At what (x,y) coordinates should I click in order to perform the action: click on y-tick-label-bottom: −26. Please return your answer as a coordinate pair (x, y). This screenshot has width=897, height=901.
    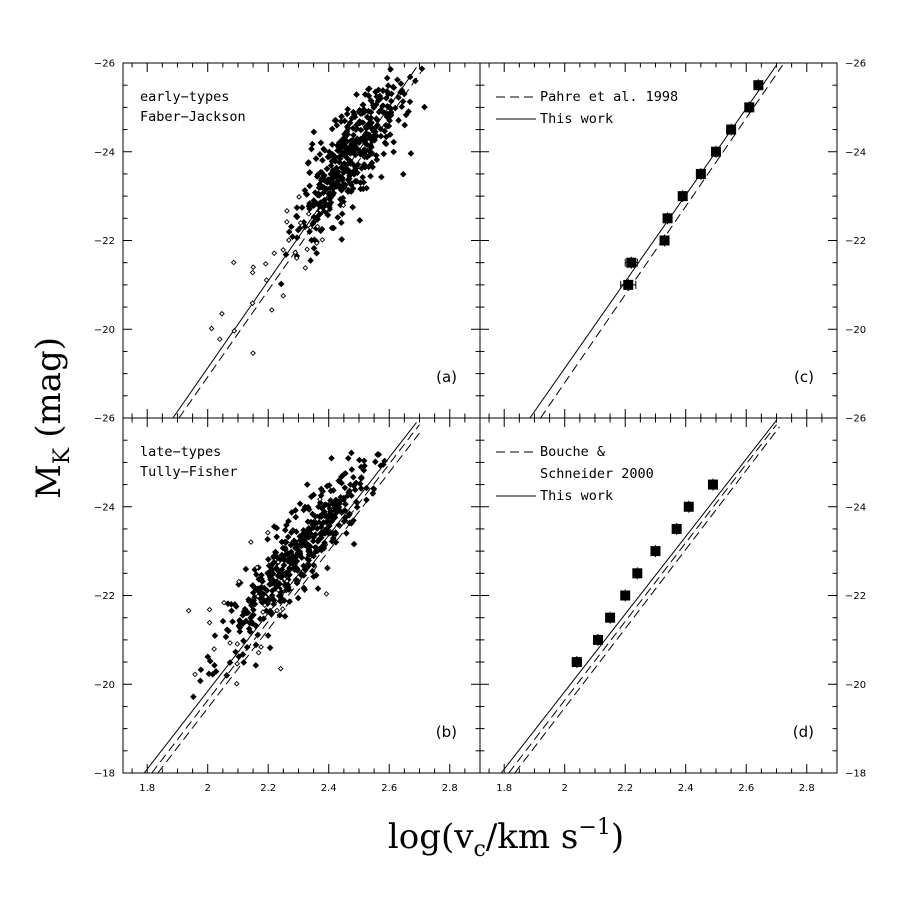
    Looking at the image, I should click on (855, 419).